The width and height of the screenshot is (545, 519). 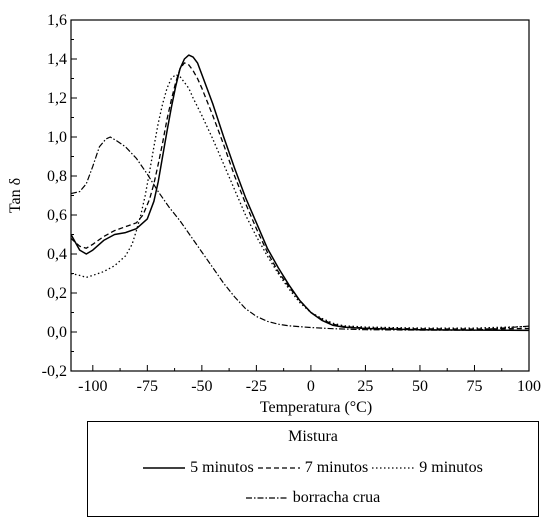 I want to click on y-axis-label: Tan δ, so click(x=15, y=195).